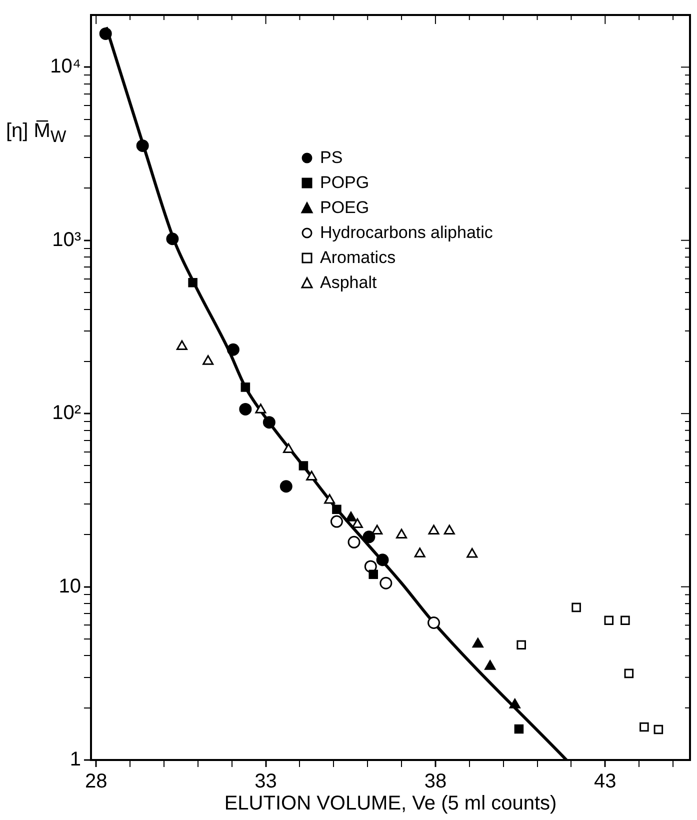 The width and height of the screenshot is (697, 820). What do you see at coordinates (265, 781) in the screenshot?
I see `x-tick-label: 33` at bounding box center [265, 781].